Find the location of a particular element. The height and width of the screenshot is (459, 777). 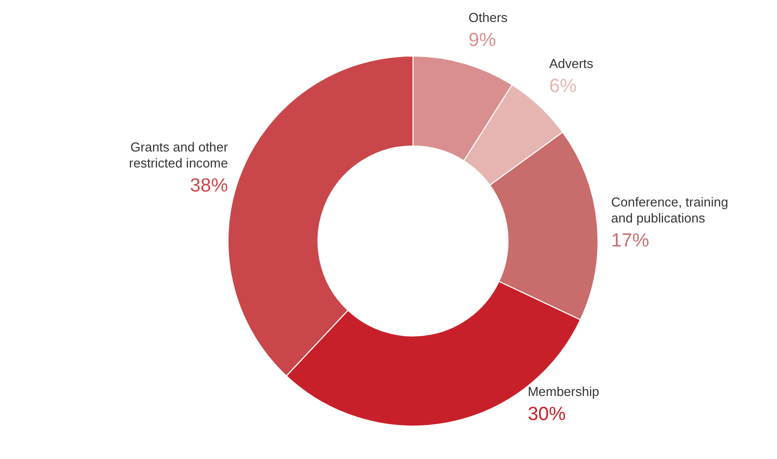

data-label: 9% is located at coordinates (482, 40).